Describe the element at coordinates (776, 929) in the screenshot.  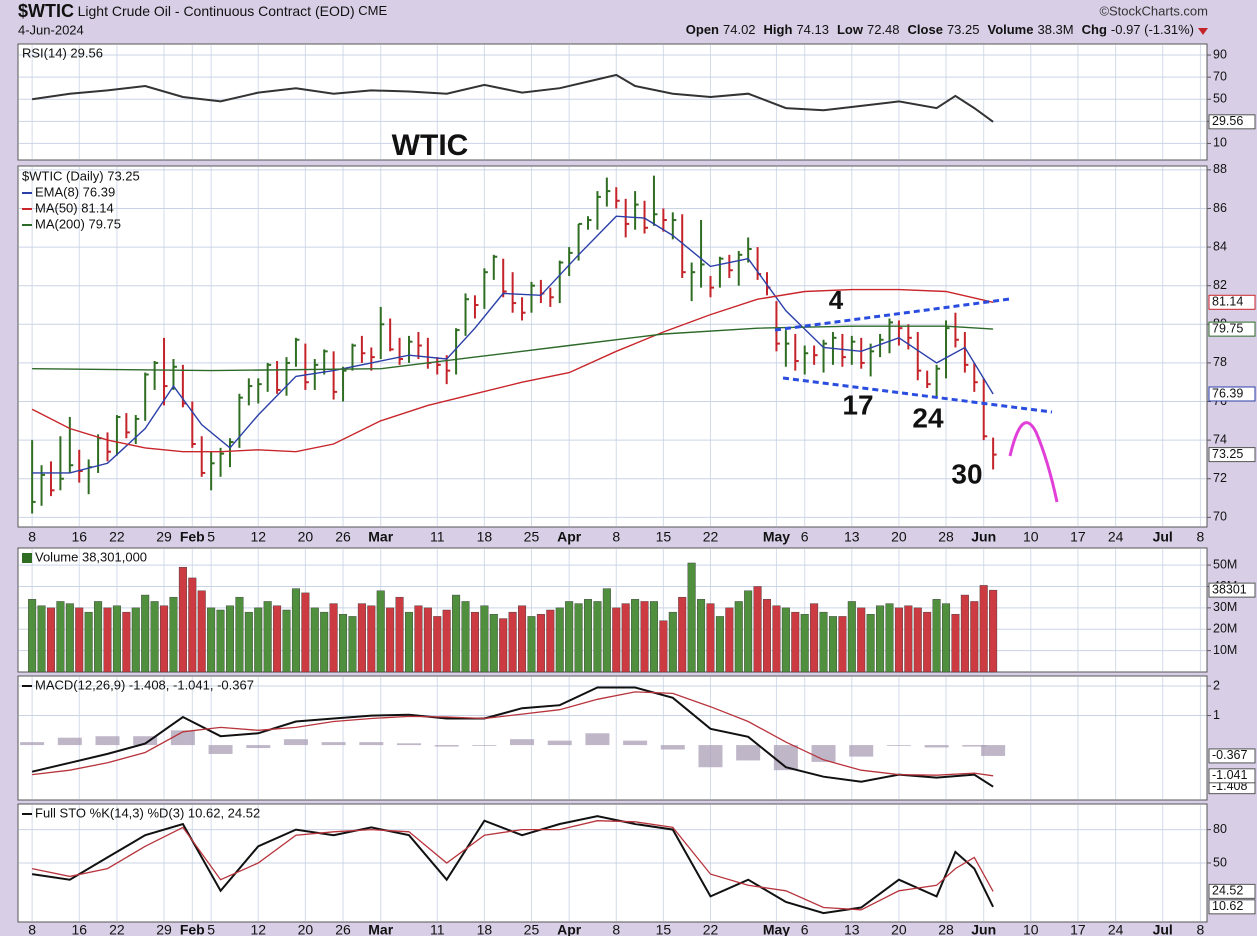
I see `x-tick-label: May` at that location.